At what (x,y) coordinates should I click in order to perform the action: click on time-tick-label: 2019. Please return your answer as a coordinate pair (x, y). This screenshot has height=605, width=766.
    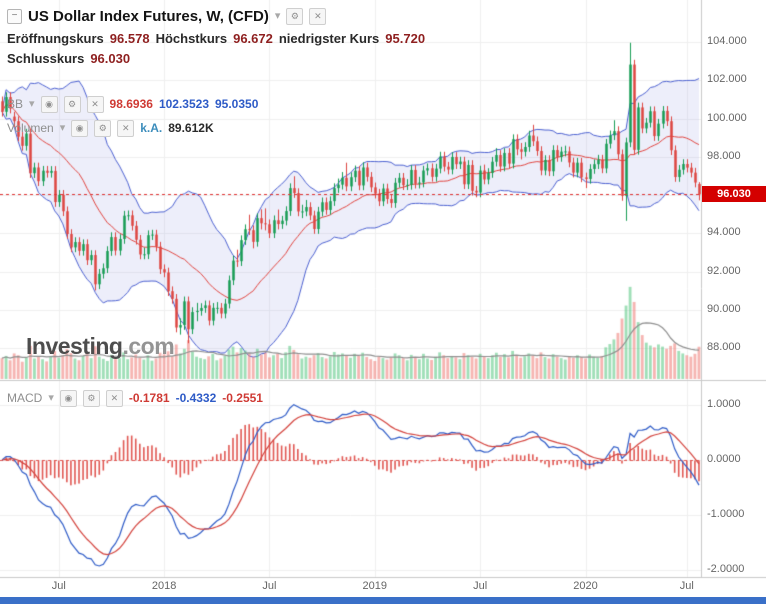
    Looking at the image, I should click on (375, 586).